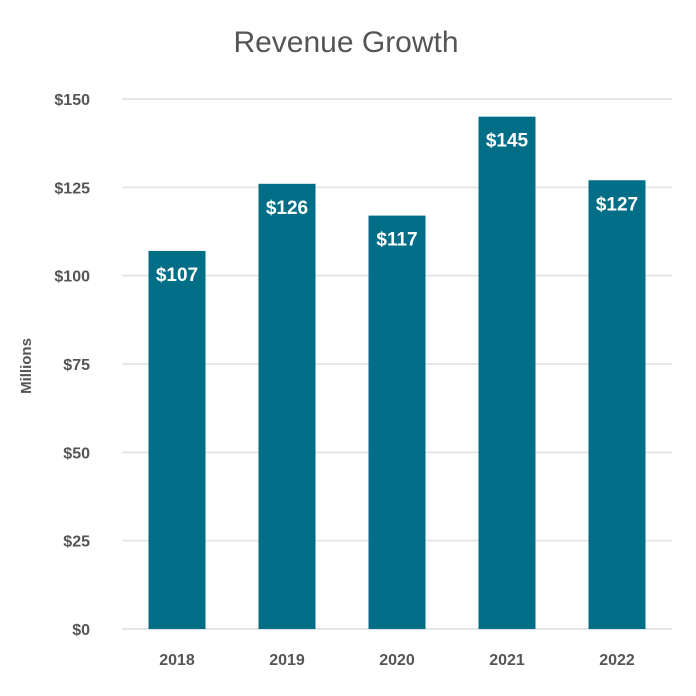 This screenshot has width=696, height=696. What do you see at coordinates (345, 42) in the screenshot?
I see `chart-title: Revenue Growth` at bounding box center [345, 42].